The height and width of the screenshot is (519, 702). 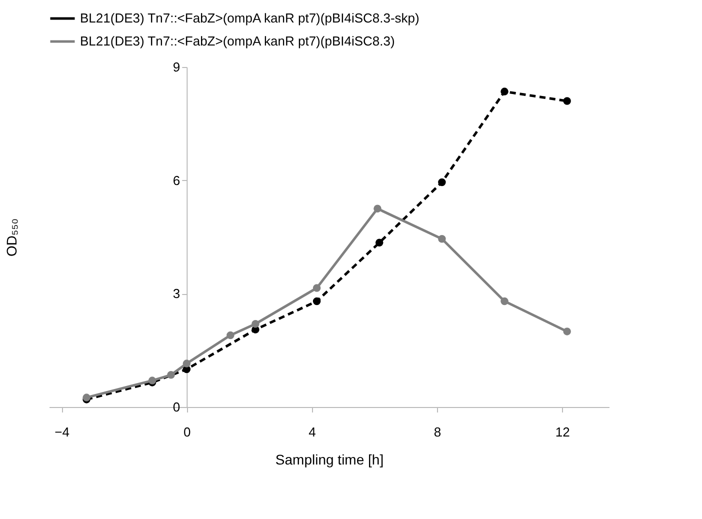 What do you see at coordinates (176, 407) in the screenshot?
I see `y-tick-label: 0` at bounding box center [176, 407].